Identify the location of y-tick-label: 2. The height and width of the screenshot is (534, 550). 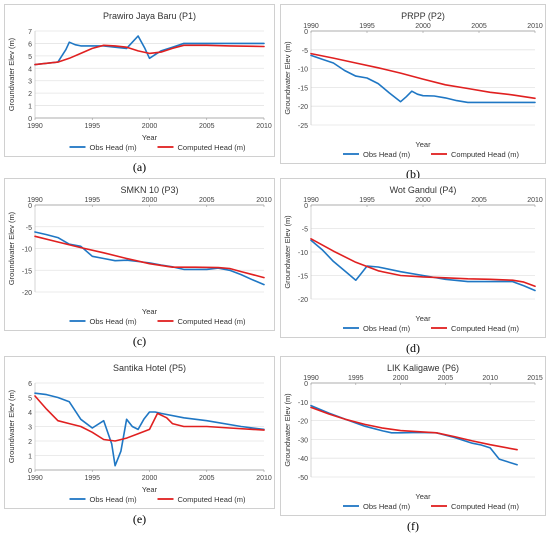
(30, 442).